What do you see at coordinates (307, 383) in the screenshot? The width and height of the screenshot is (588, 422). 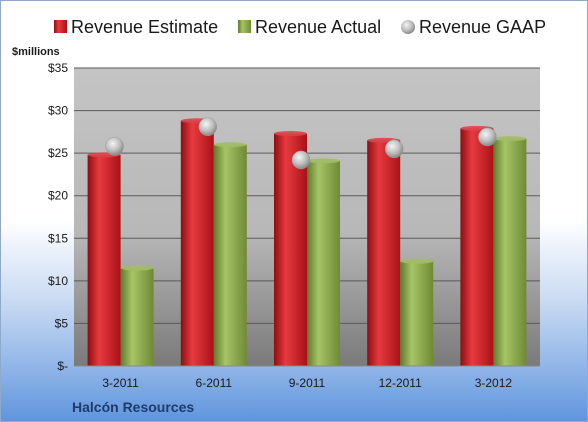 I see `x-tick-label: 9-2011` at bounding box center [307, 383].